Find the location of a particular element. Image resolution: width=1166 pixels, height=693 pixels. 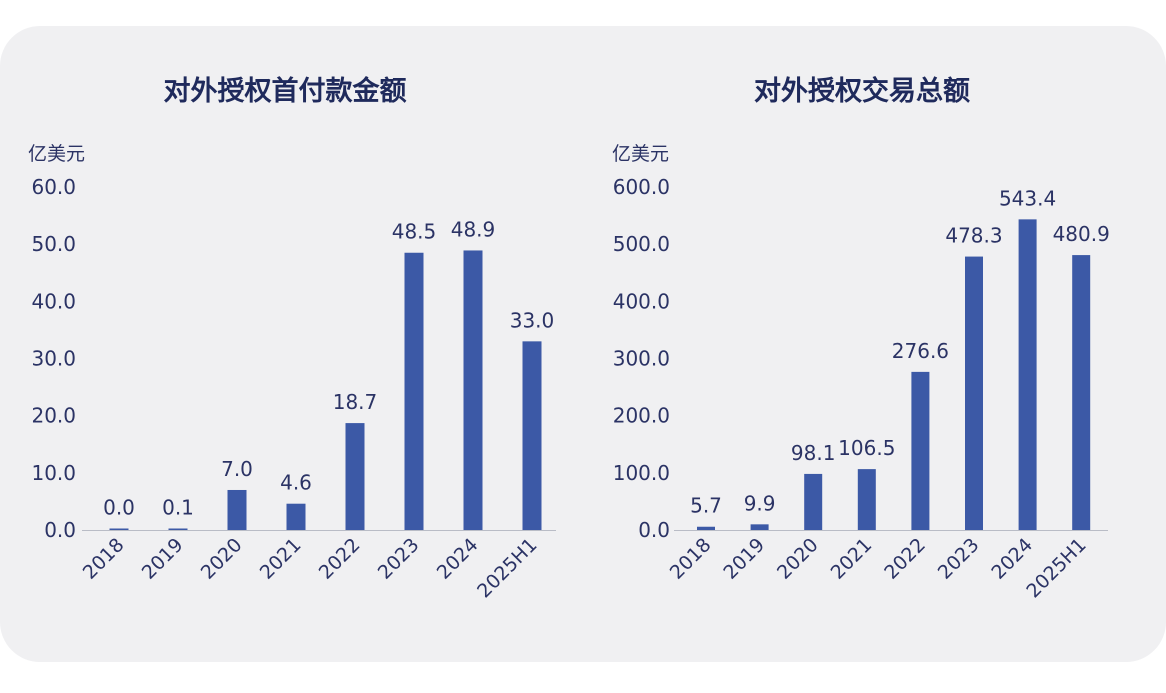

y-tick-label: 20.0 is located at coordinates (53, 416).